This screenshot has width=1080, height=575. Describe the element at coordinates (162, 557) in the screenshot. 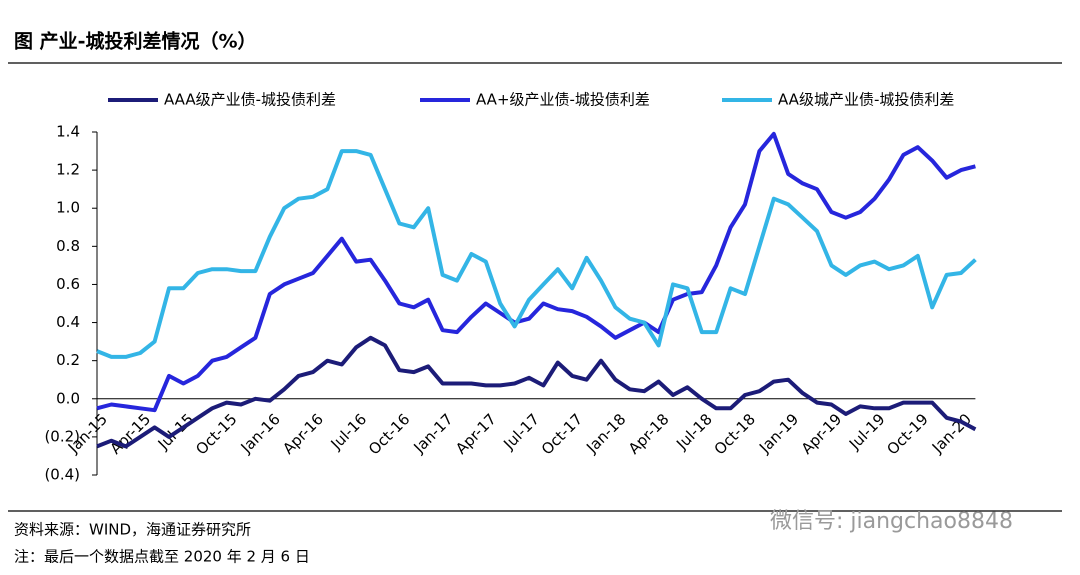

I see `note: 注：最后一个数据点截至 2020 年 2 月 6 日` at that location.